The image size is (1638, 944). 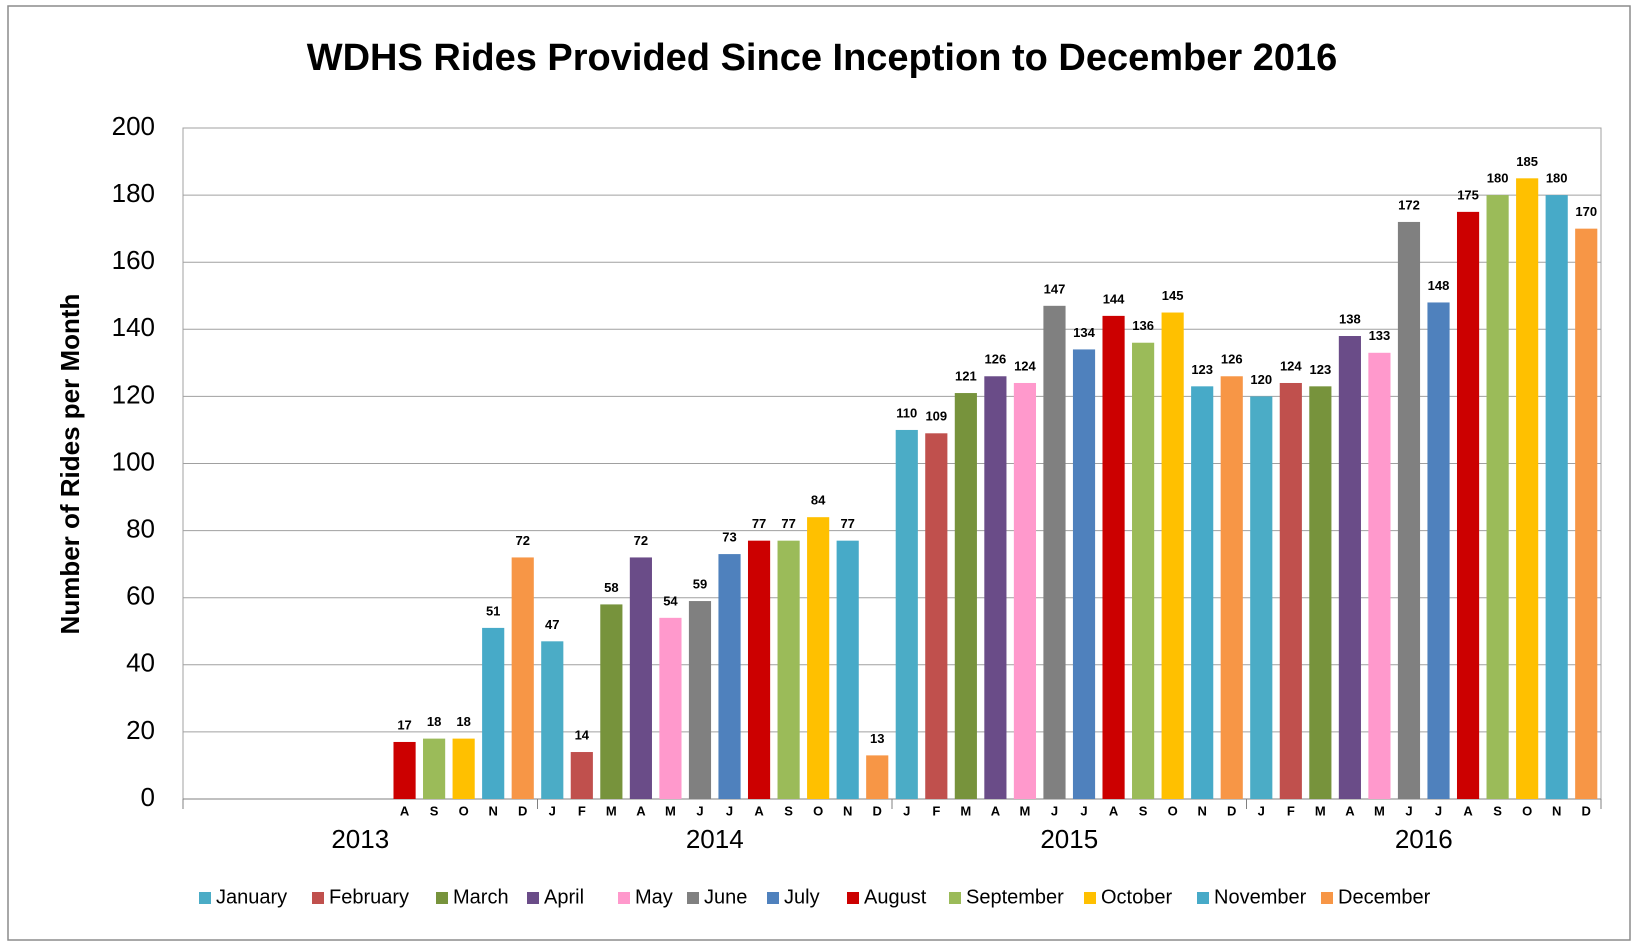 I want to click on y-tick-label: 120, so click(x=133, y=394).